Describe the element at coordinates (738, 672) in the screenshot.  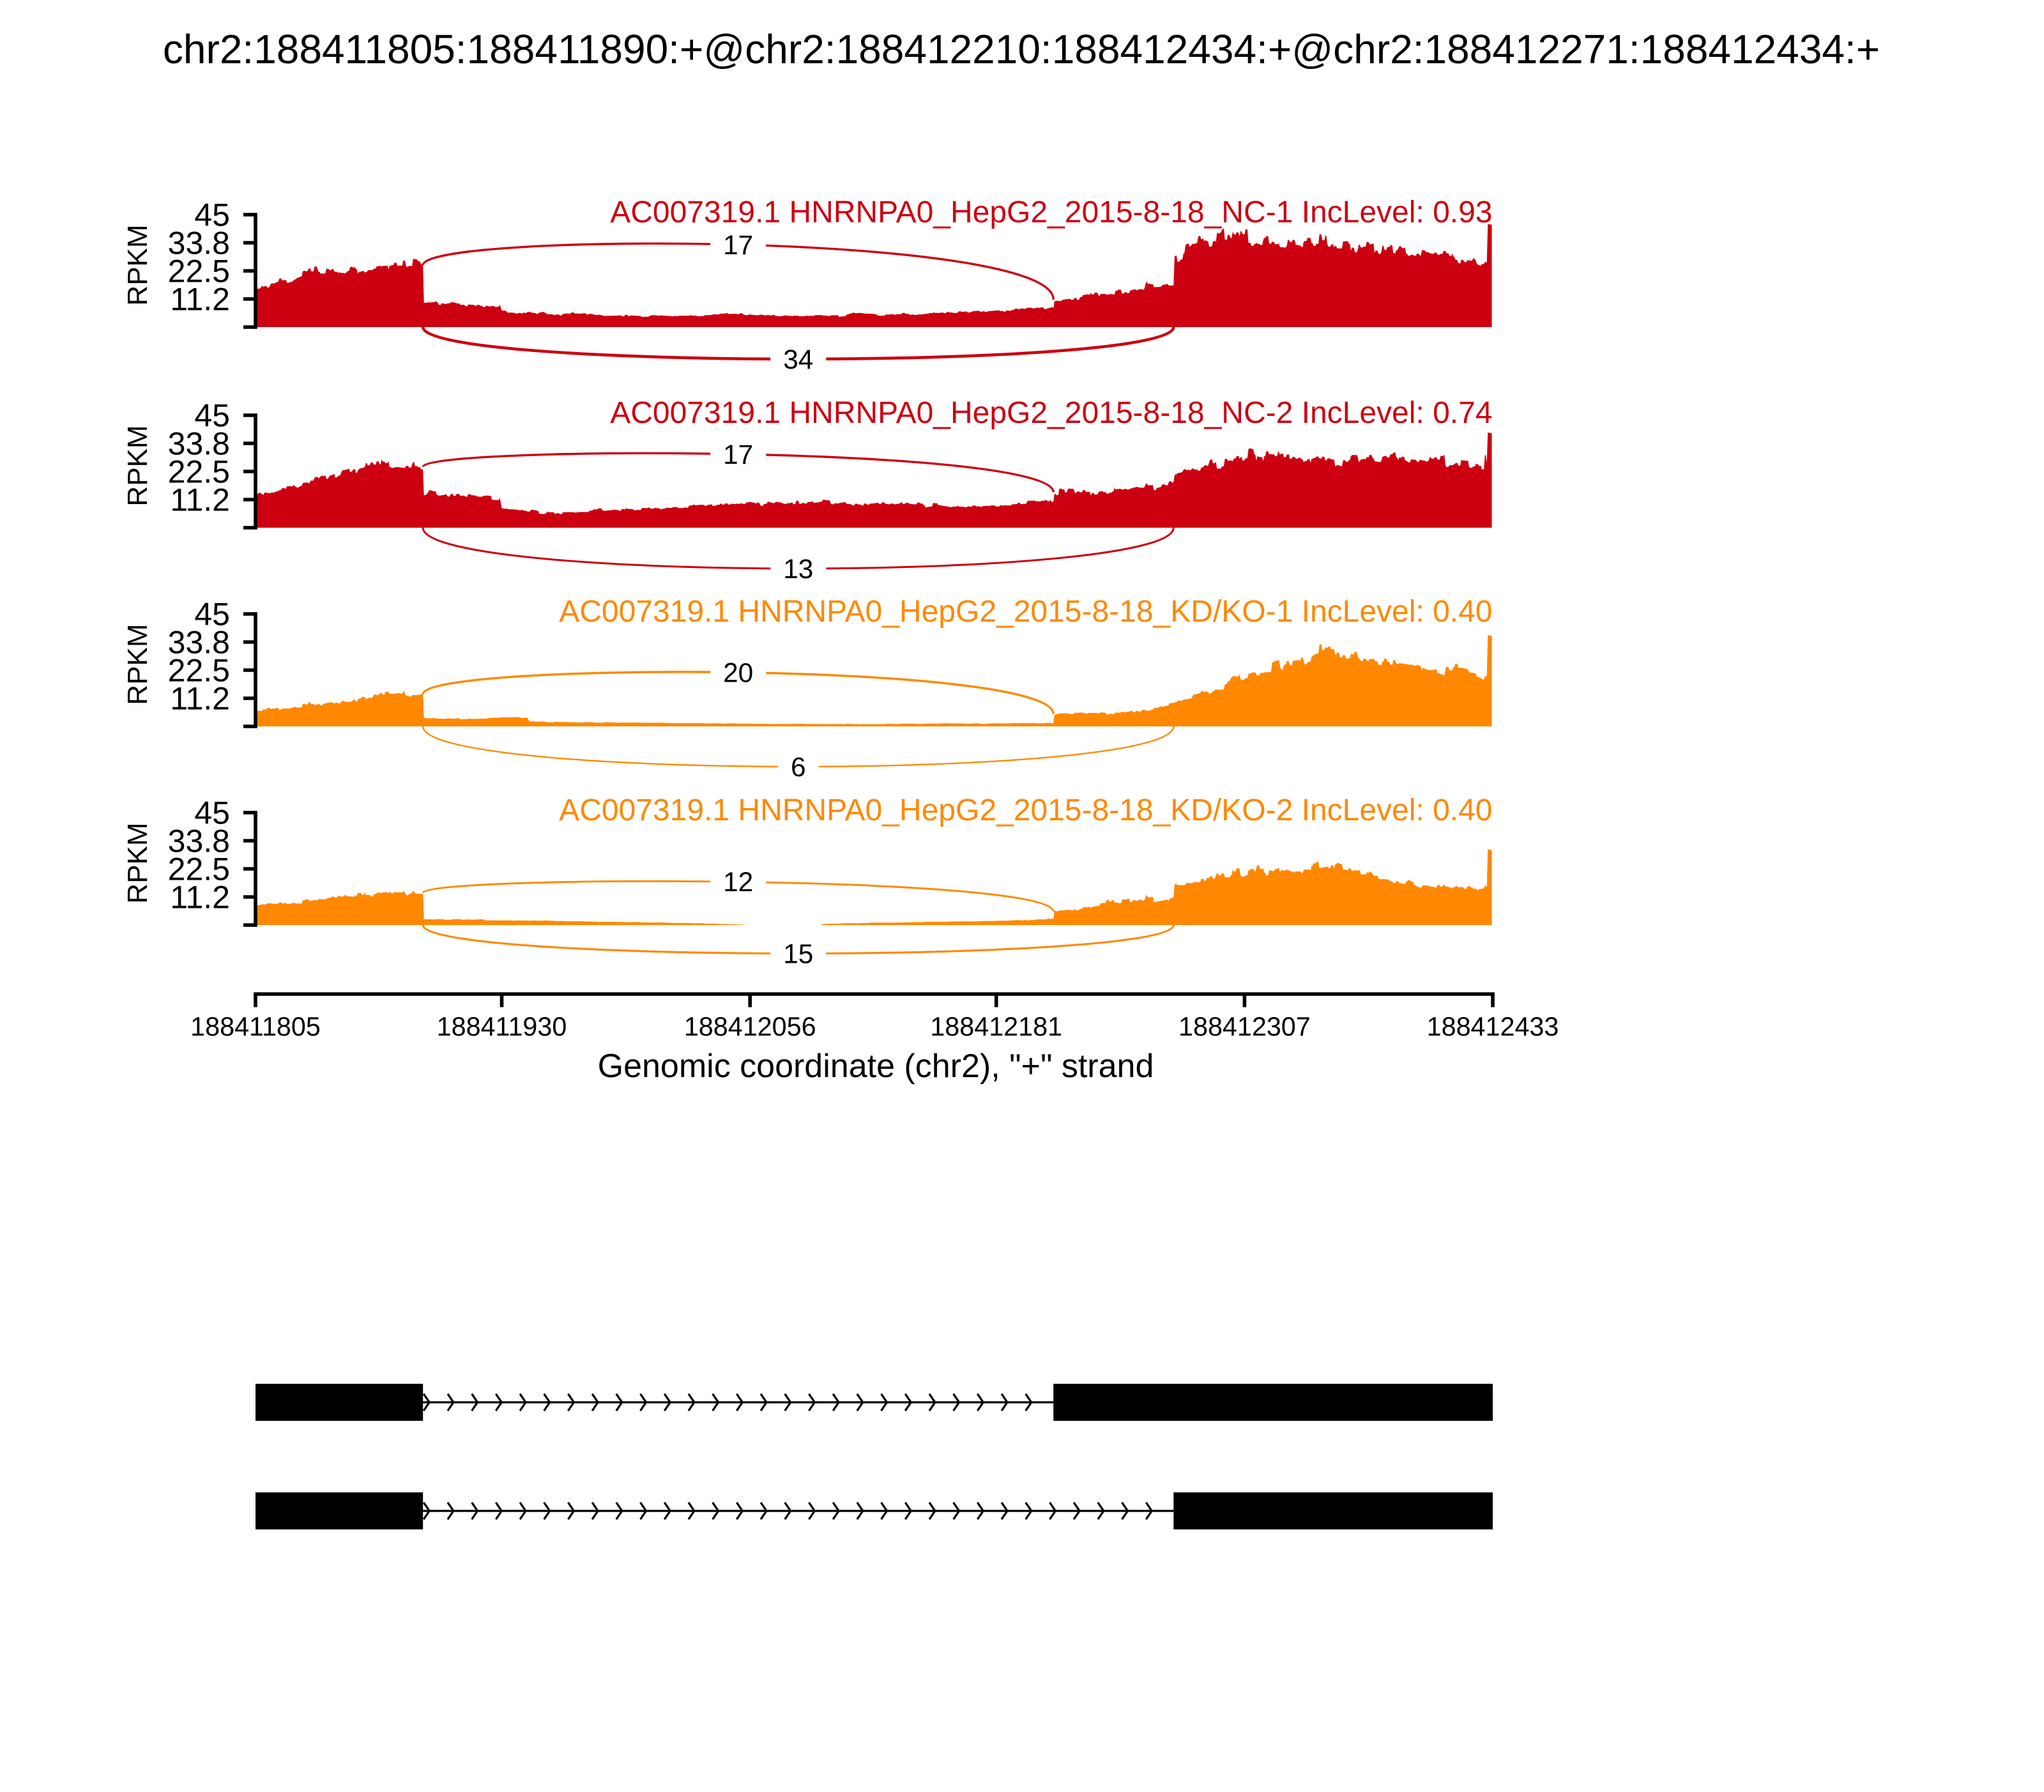
I see `svg-text: 20` at that location.